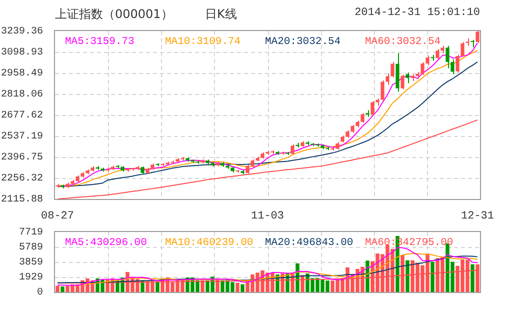  Describe the element at coordinates (403, 42) in the screenshot. I see `text: MA60:3032.54` at that location.